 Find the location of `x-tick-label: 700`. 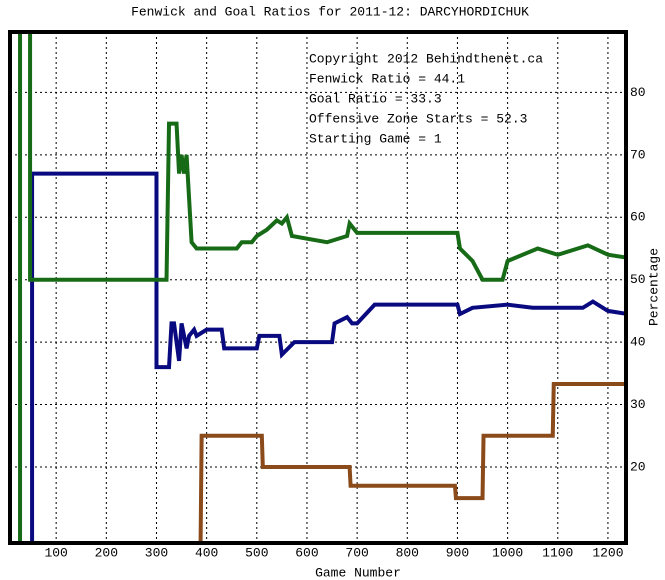

x-tick-label: 700 is located at coordinates (356, 552).